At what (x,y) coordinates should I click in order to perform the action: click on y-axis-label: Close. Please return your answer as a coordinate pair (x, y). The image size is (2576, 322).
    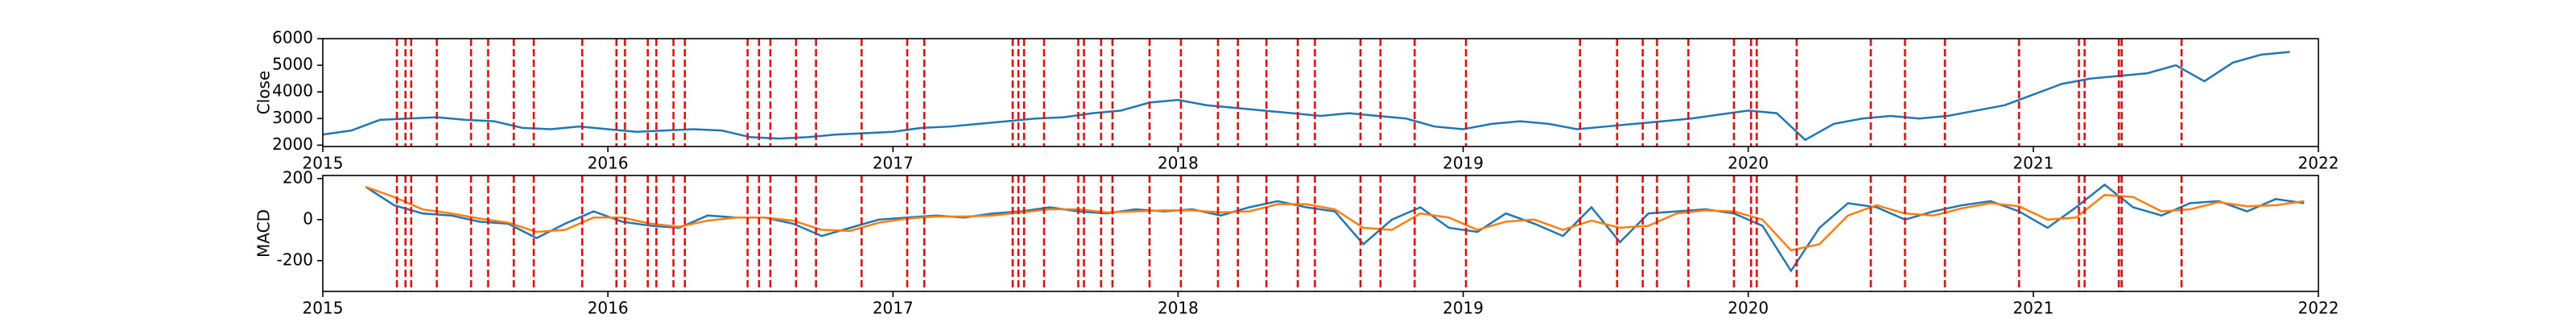
    Looking at the image, I should click on (264, 92).